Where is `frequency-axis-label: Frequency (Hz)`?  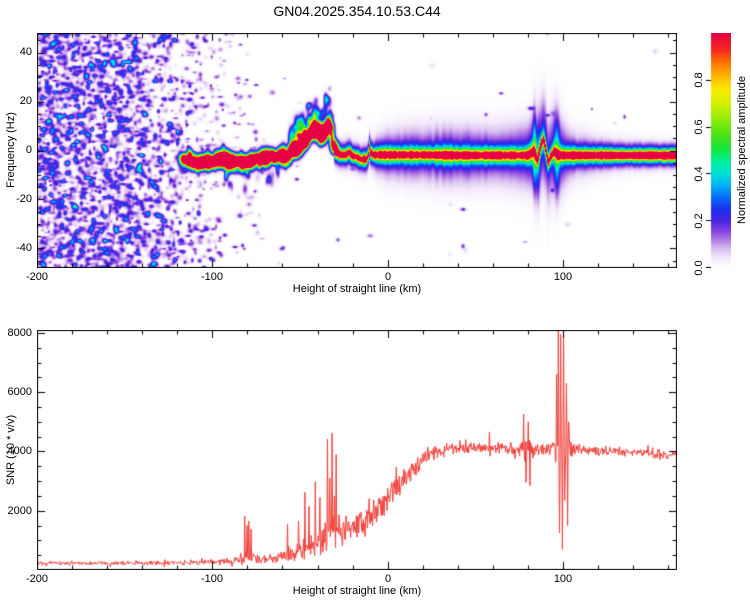
frequency-axis-label: Frequency (Hz) is located at coordinates (11, 150).